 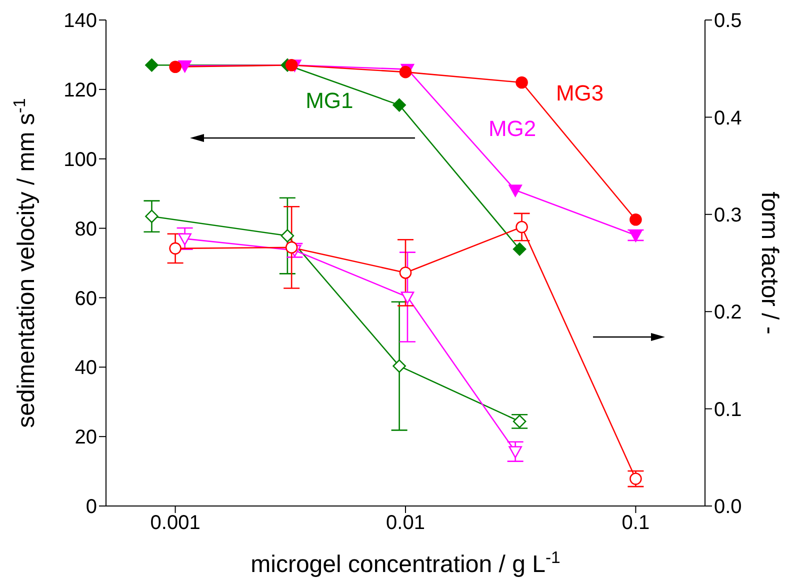 I want to click on y-tick-label: 0, so click(x=91, y=507).